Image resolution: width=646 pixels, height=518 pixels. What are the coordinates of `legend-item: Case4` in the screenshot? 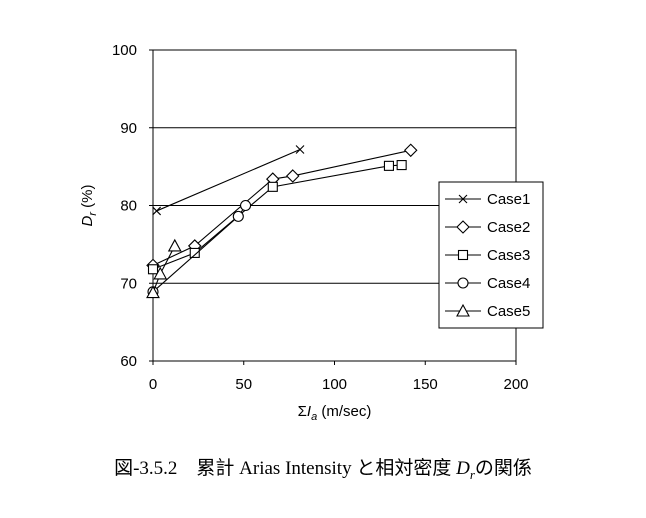 It's located at (487, 283).